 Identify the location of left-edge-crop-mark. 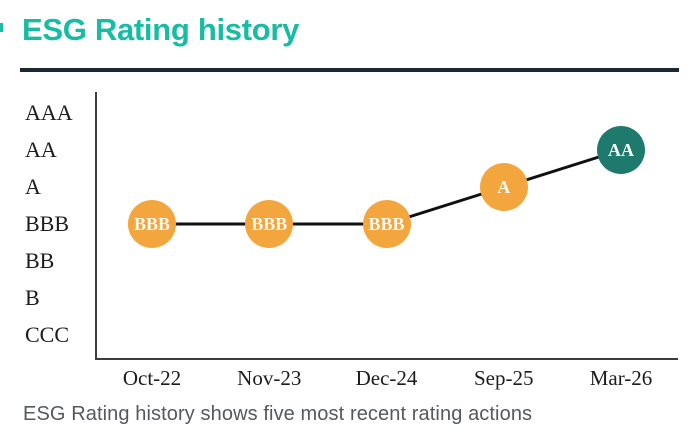
(1, 27).